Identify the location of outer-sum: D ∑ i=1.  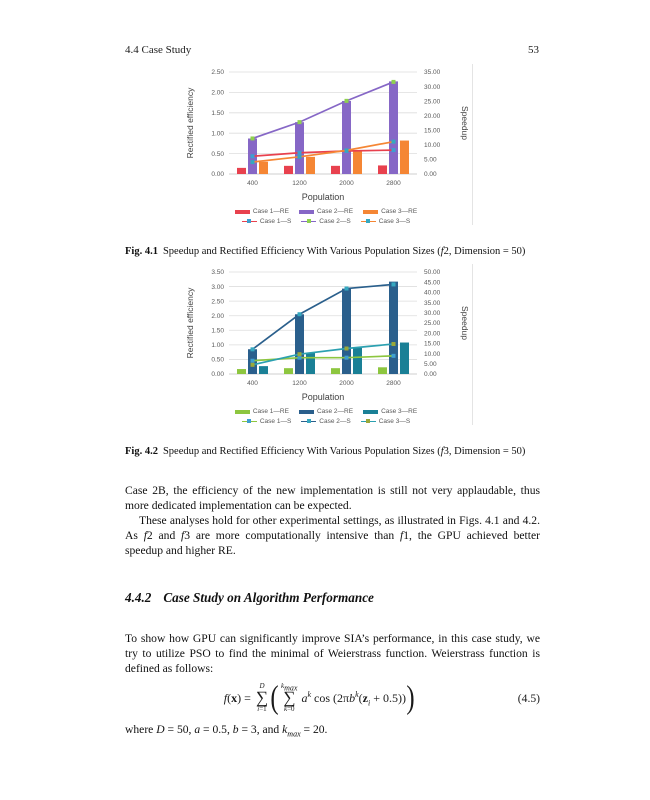
(262, 698).